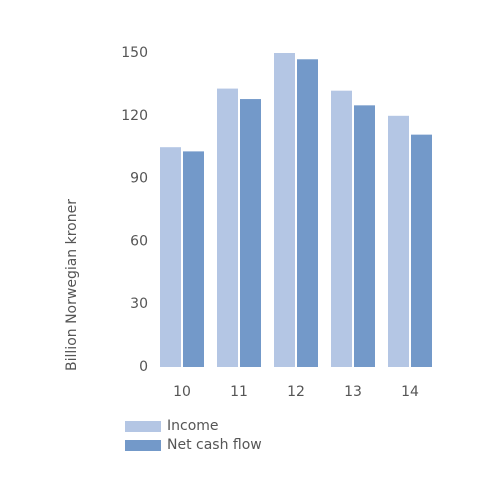  I want to click on y-tick-label: 90, so click(139, 179).